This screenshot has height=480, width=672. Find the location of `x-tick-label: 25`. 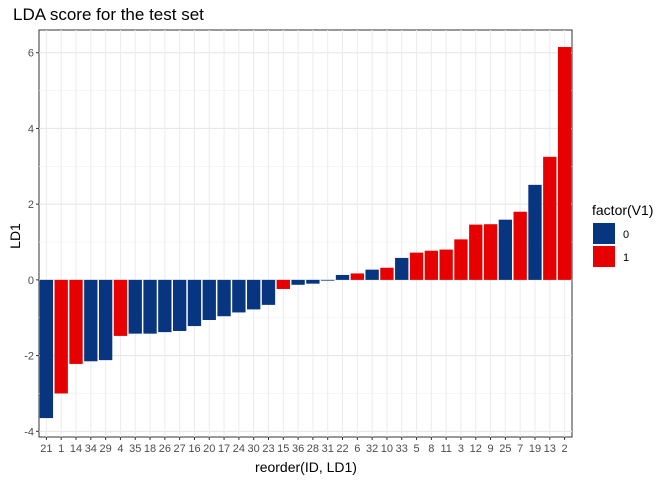

x-tick-label: 25 is located at coordinates (505, 449).